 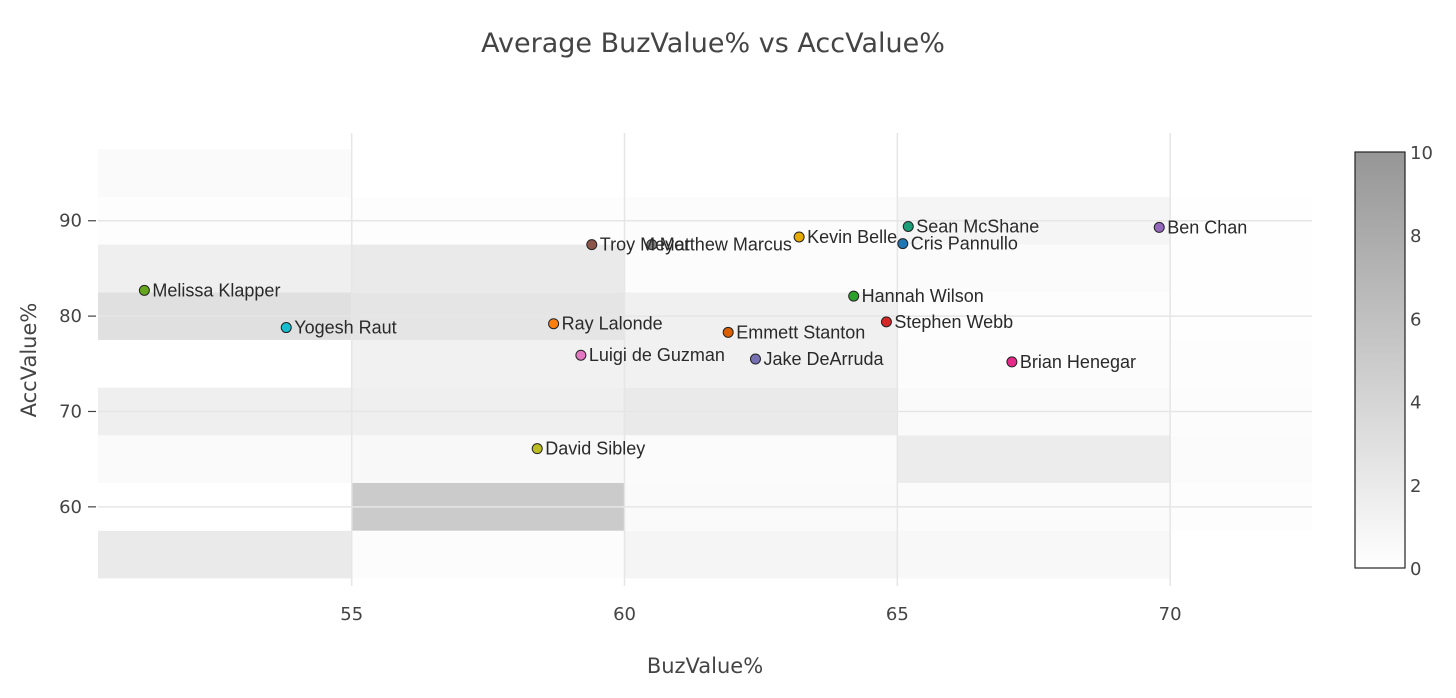 I want to click on point-label: Matthew Marcus, so click(x=726, y=245).